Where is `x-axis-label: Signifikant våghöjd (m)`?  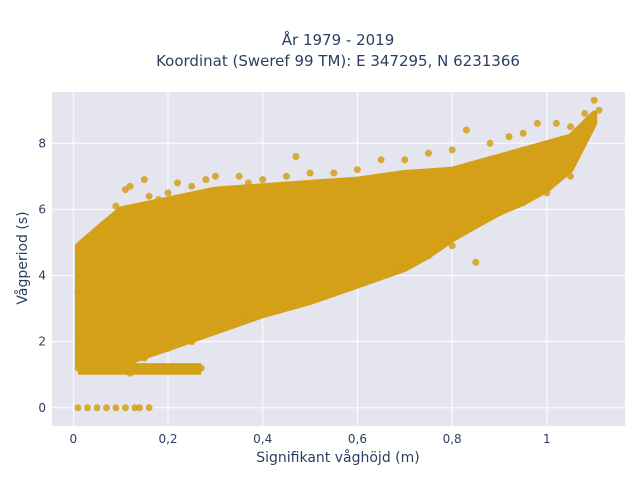 x-axis-label: Signifikant våghöjd (m) is located at coordinates (337, 457).